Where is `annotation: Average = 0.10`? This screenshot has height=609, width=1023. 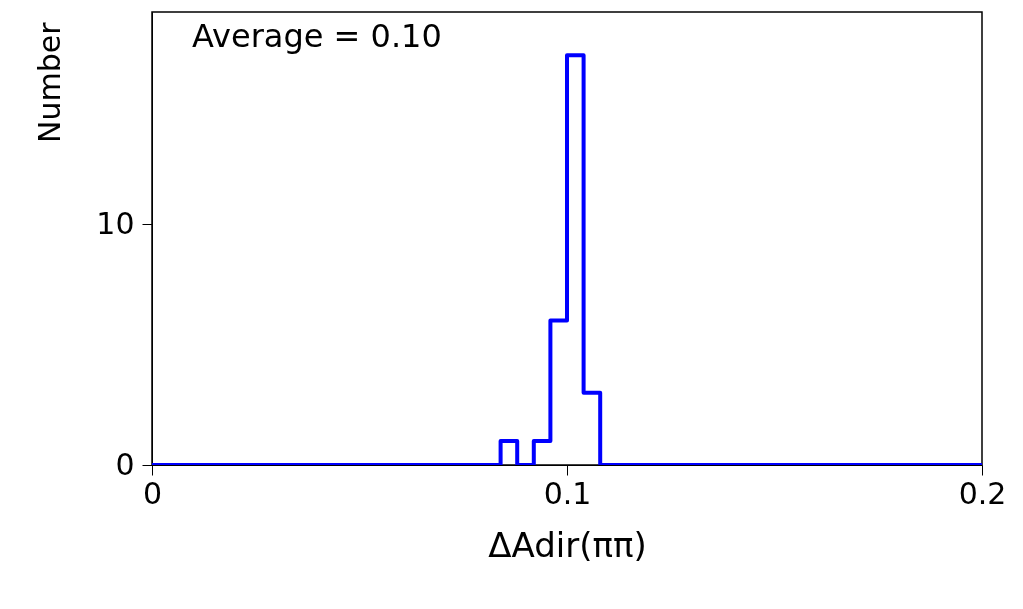
annotation: Average = 0.10 is located at coordinates (317, 36).